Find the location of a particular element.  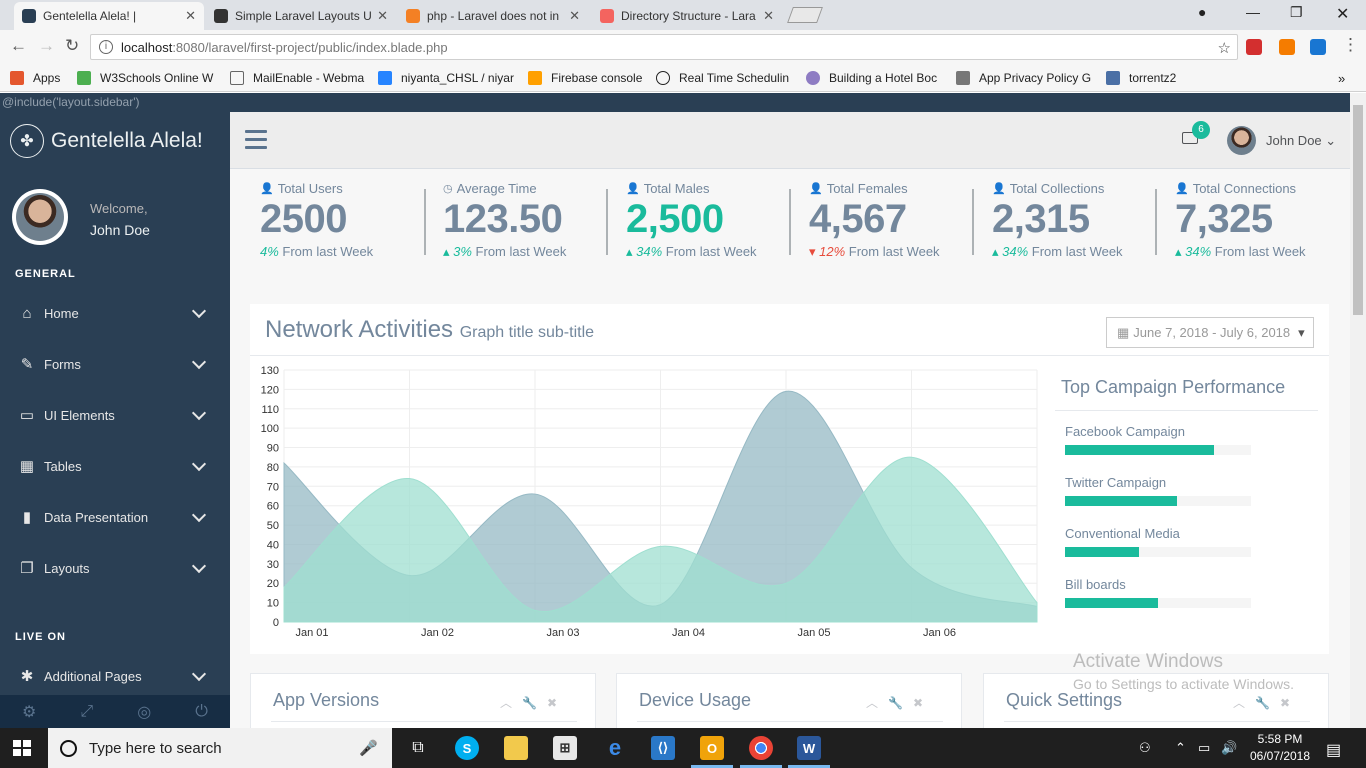

bookmark-item: Apps is located at coordinates (35, 78).